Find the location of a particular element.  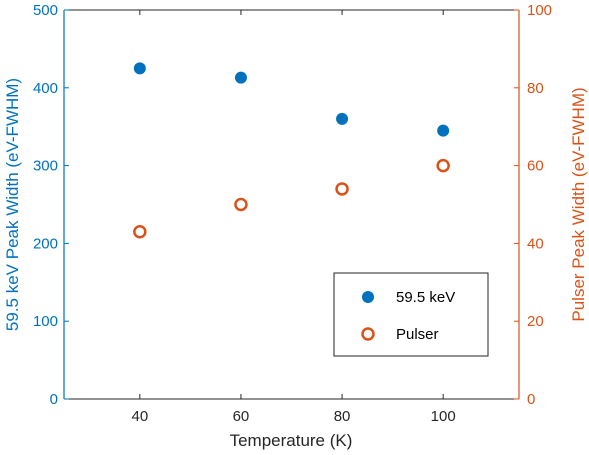

legend: 59.5 keV Pulser is located at coordinates (411, 314).